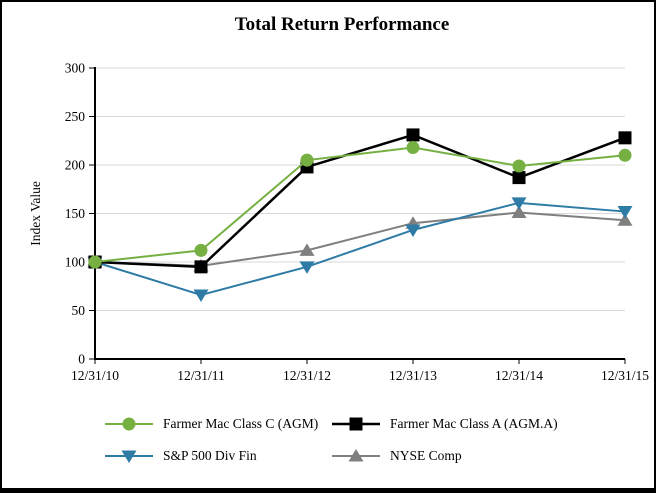  I want to click on y-tick-label: 100, so click(75, 262).